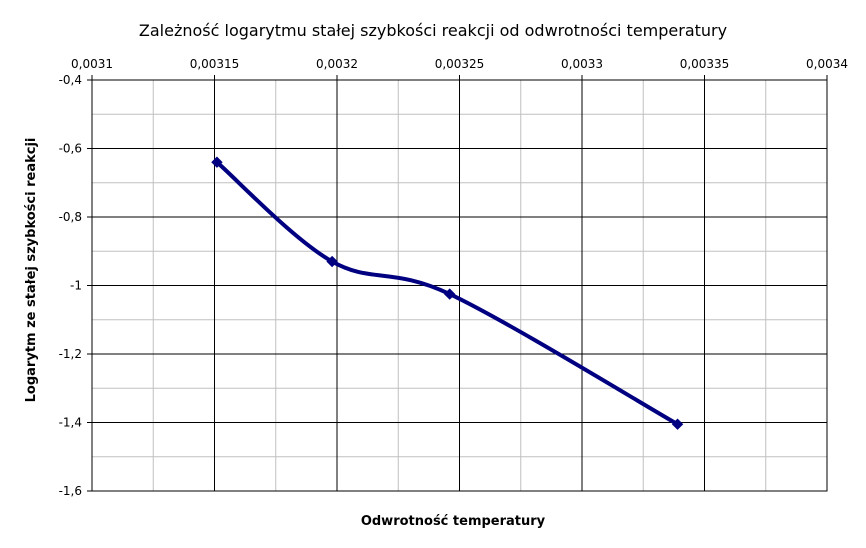  I want to click on y-tick-label: -1,2, so click(70, 354).